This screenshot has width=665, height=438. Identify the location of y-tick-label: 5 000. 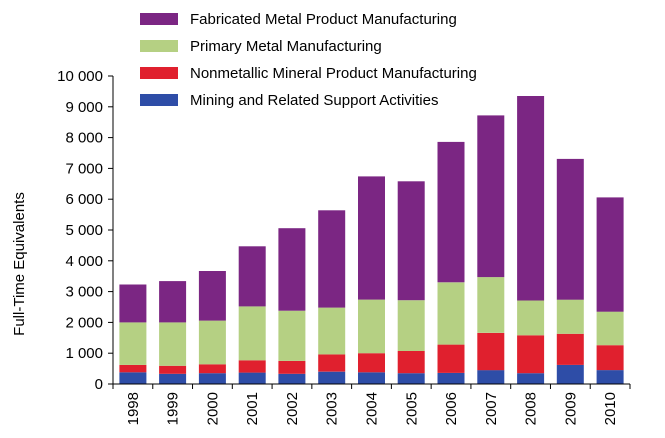
(84, 230).